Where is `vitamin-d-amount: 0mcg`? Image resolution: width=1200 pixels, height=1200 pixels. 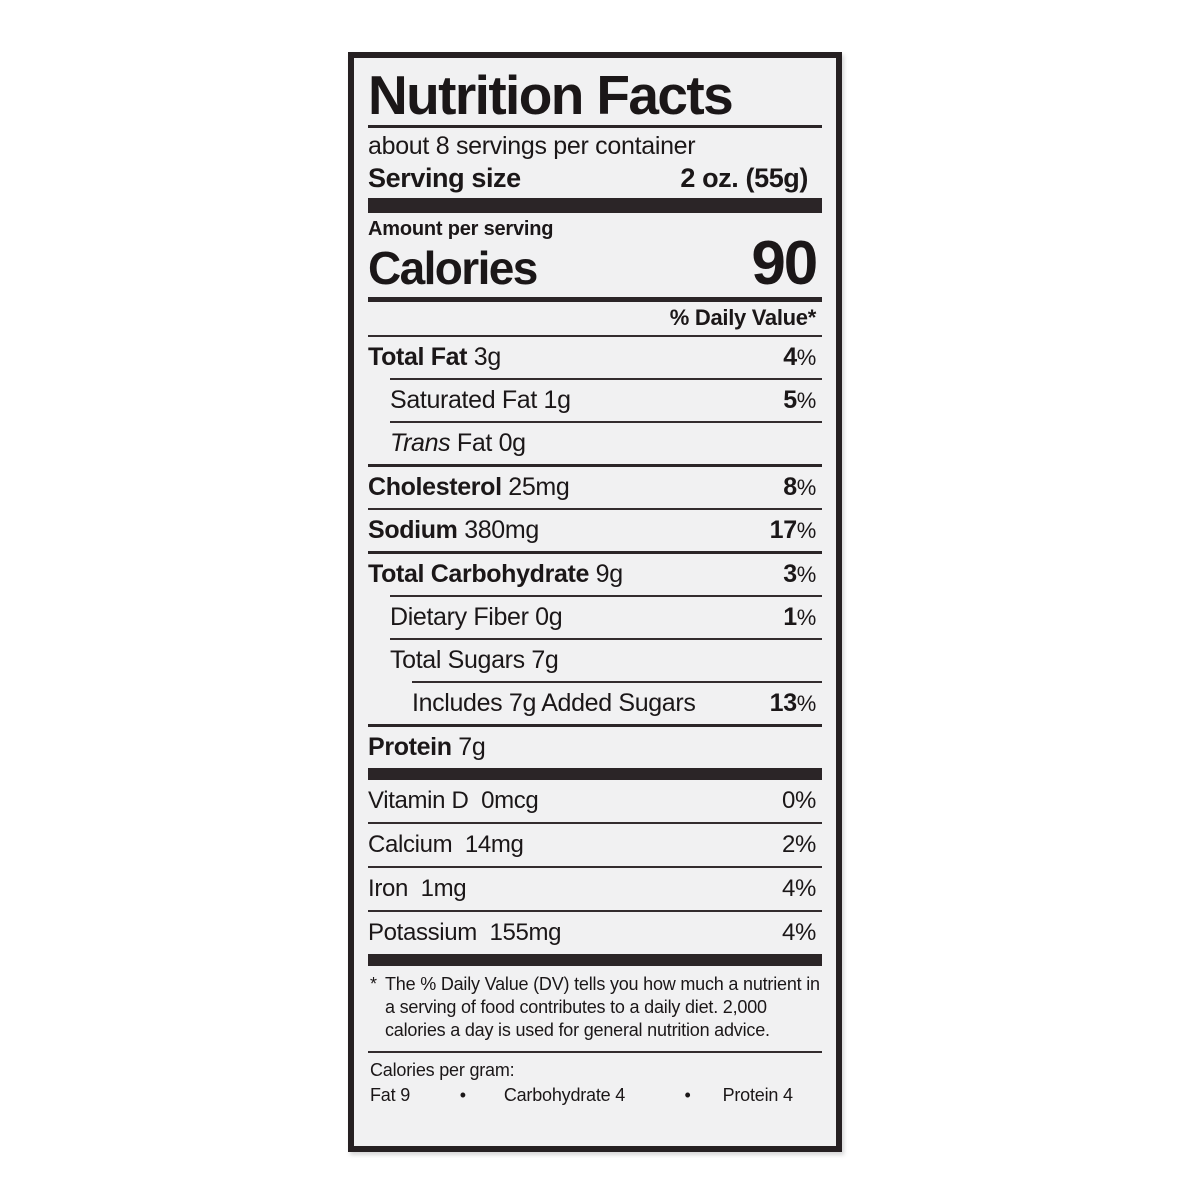
vitamin-d-amount: 0mcg is located at coordinates (510, 800).